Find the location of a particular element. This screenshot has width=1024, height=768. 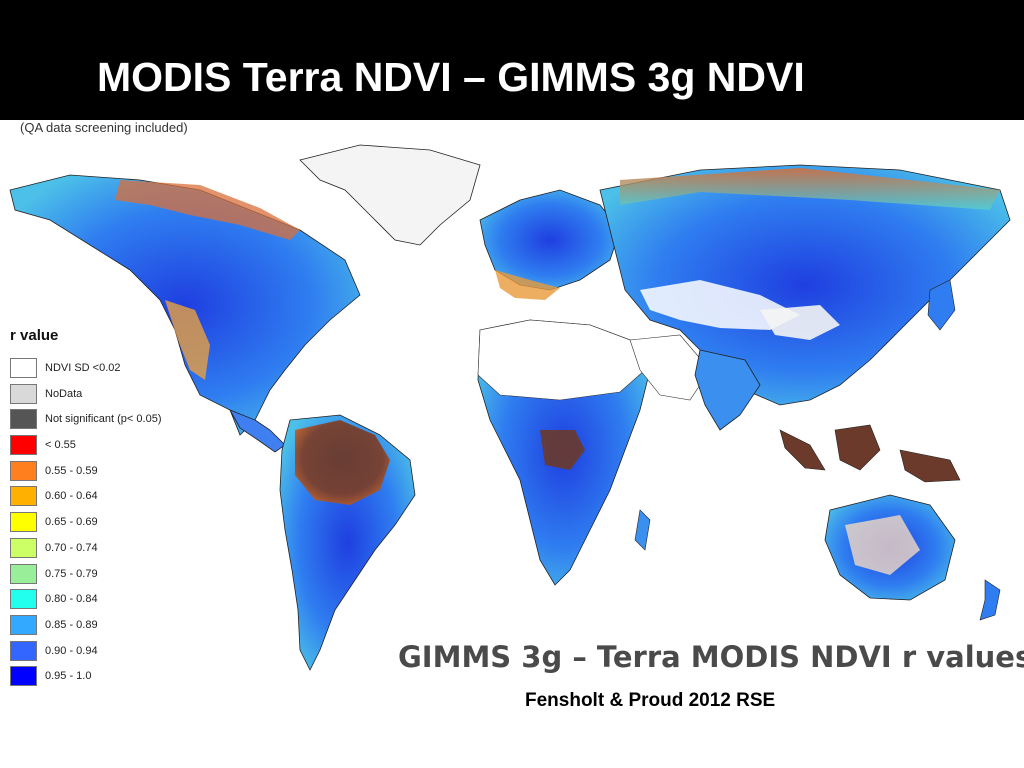

legend-label: 0.60 - 0.64 is located at coordinates (71, 496).